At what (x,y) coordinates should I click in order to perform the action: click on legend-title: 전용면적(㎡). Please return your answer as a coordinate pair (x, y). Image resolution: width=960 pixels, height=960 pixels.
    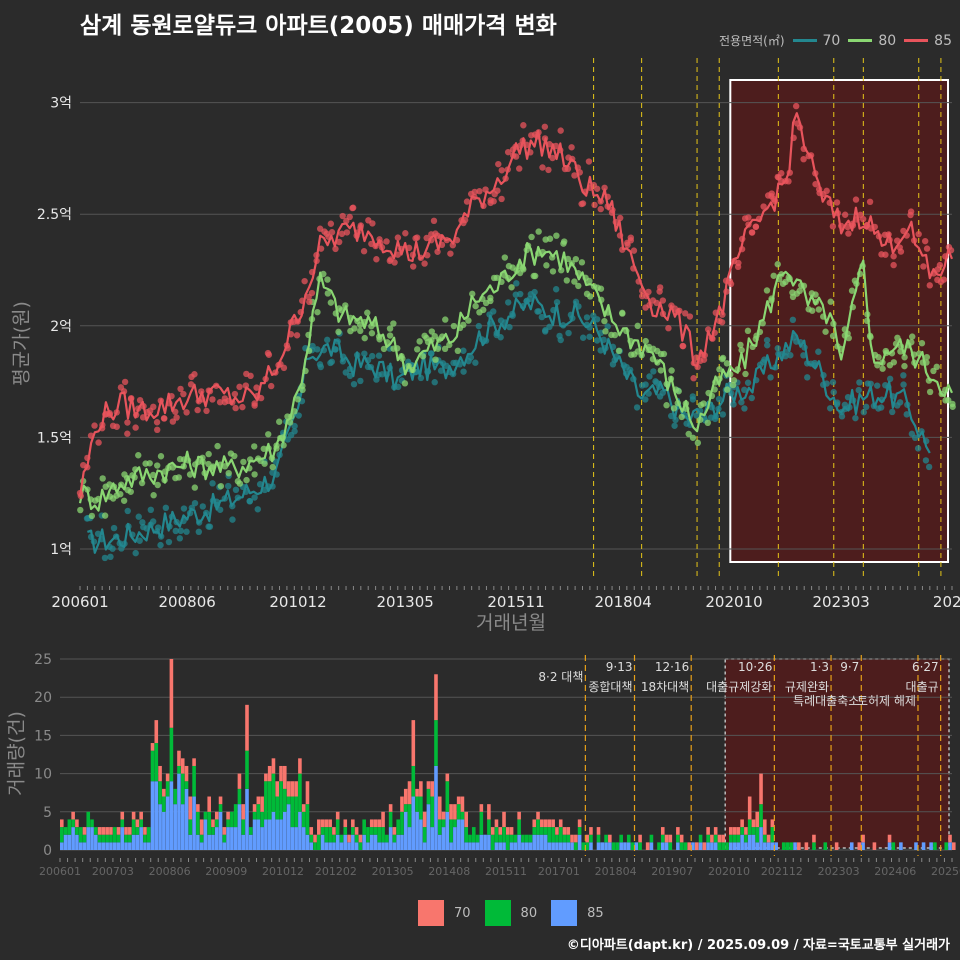
    Looking at the image, I should click on (751, 41).